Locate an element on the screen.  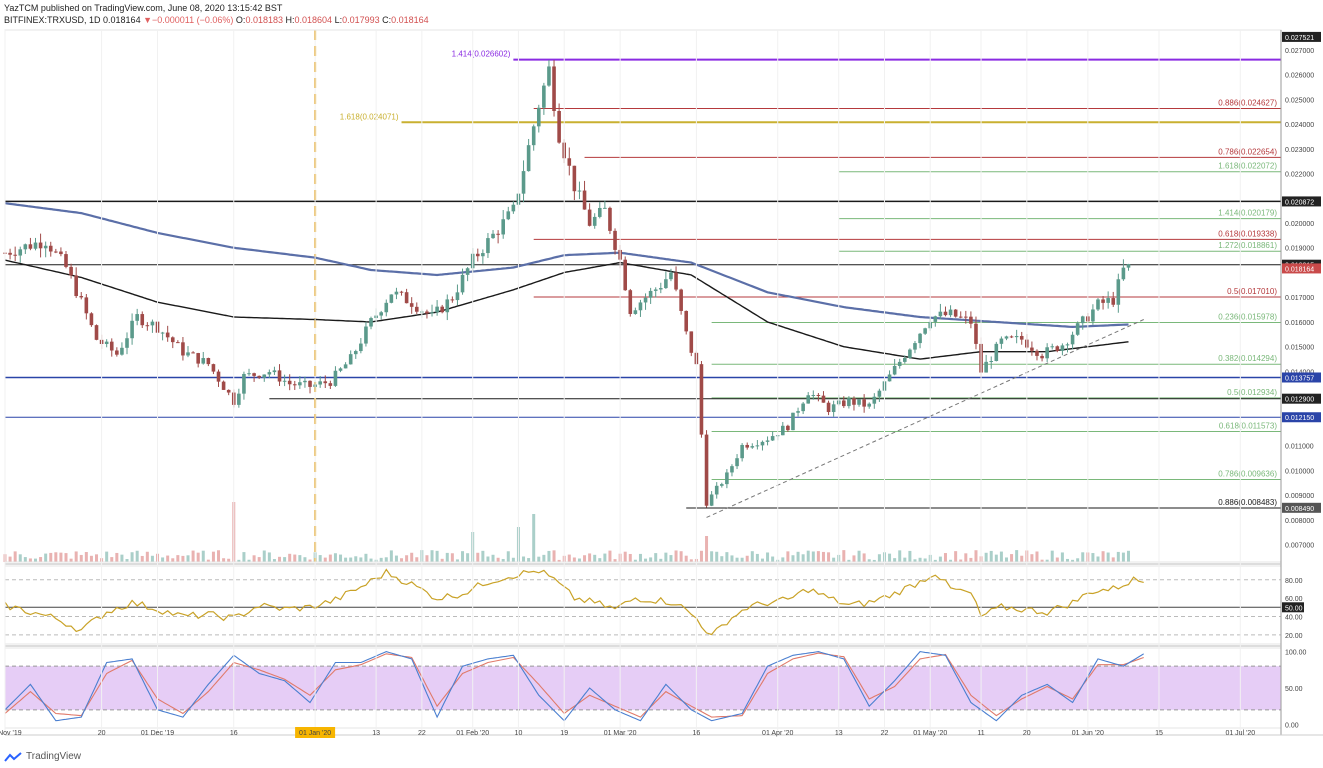
price-tick-9: 0.019000 is located at coordinates (1299, 249).